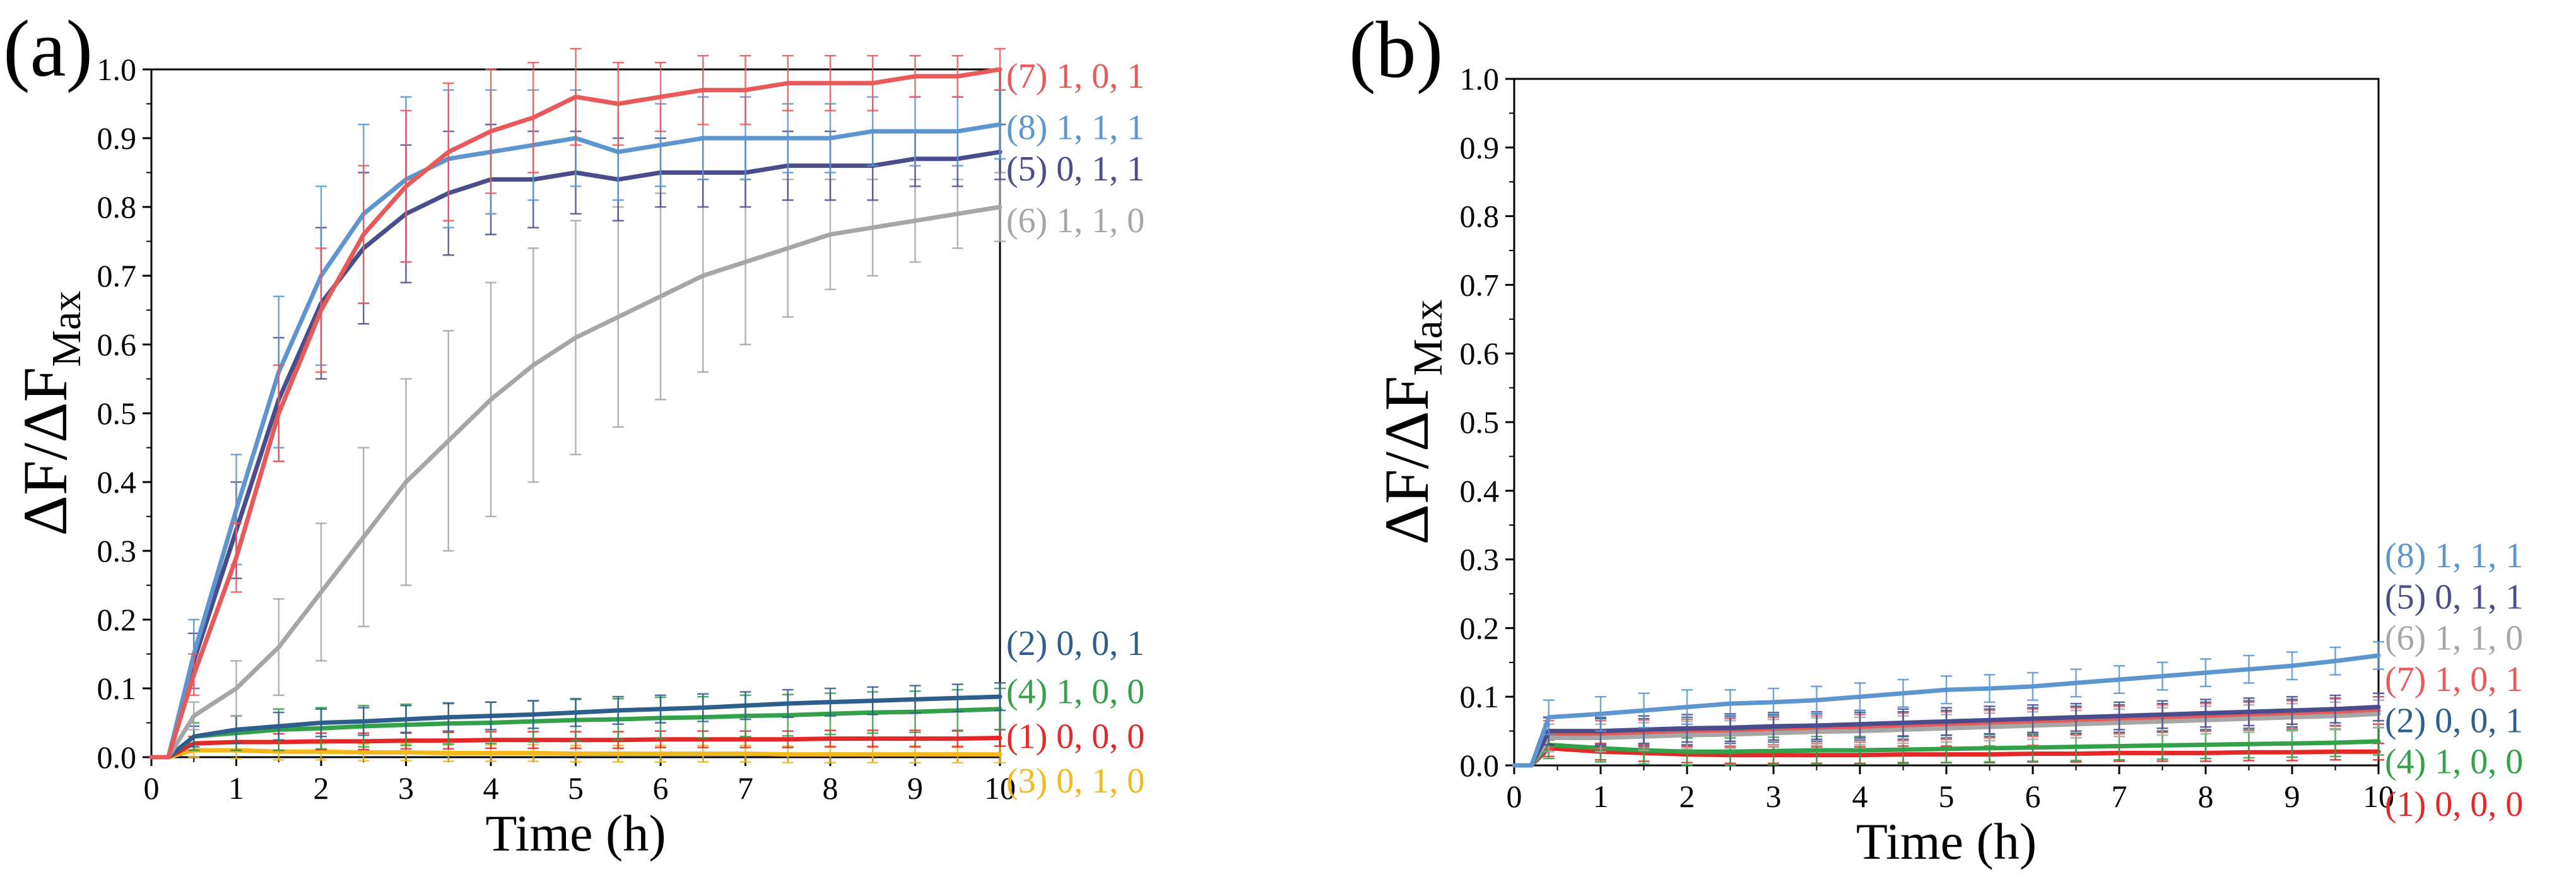  I want to click on series-2-0-0-1: (2) 0, 0, 1, so click(646, 692).